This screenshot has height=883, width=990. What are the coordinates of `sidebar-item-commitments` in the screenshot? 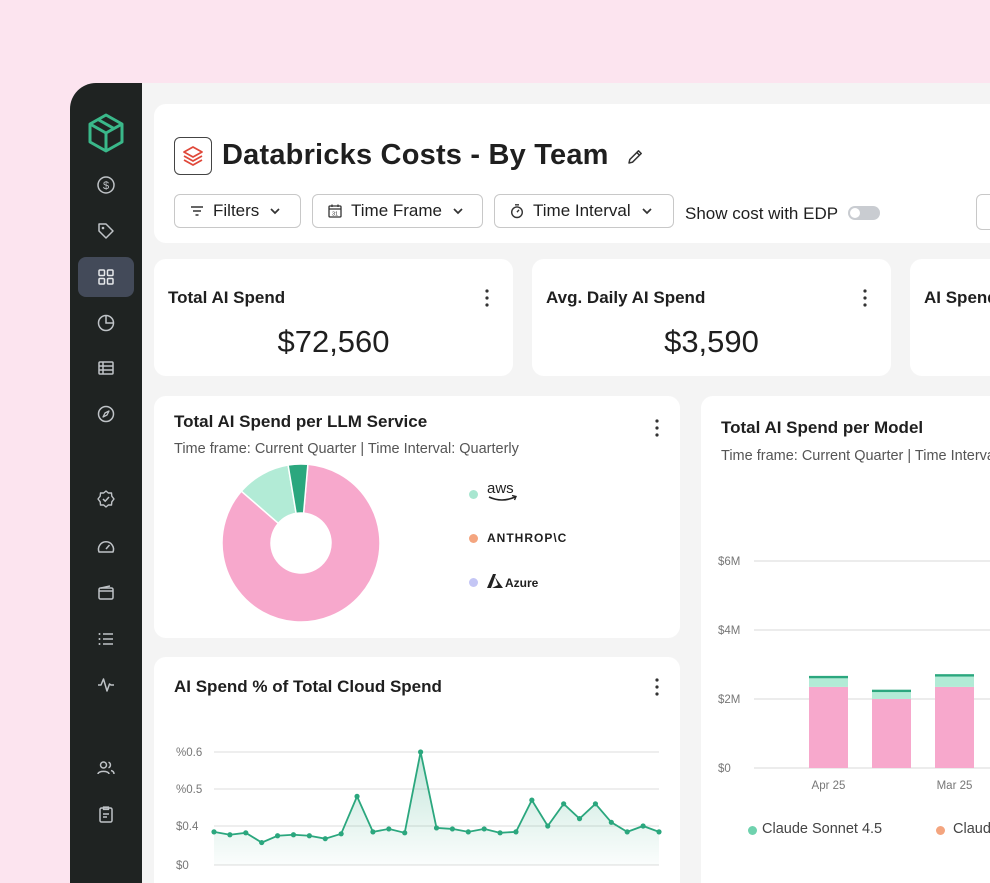 It's located at (106, 499).